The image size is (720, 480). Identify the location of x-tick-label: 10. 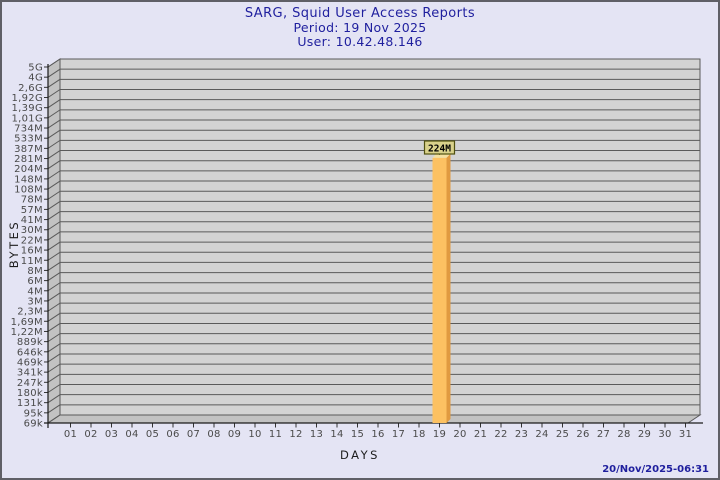
(254, 434).